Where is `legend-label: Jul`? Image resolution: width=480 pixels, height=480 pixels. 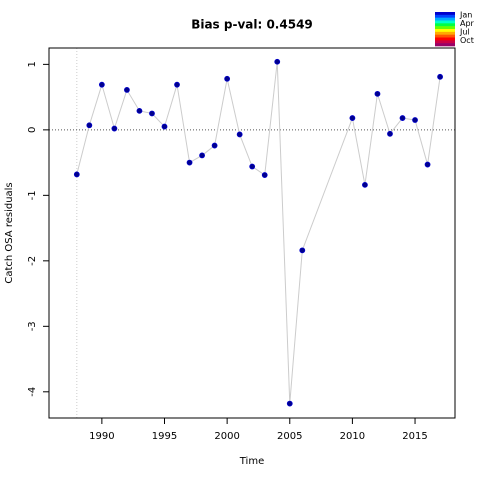 legend-label: Jul is located at coordinates (464, 32).